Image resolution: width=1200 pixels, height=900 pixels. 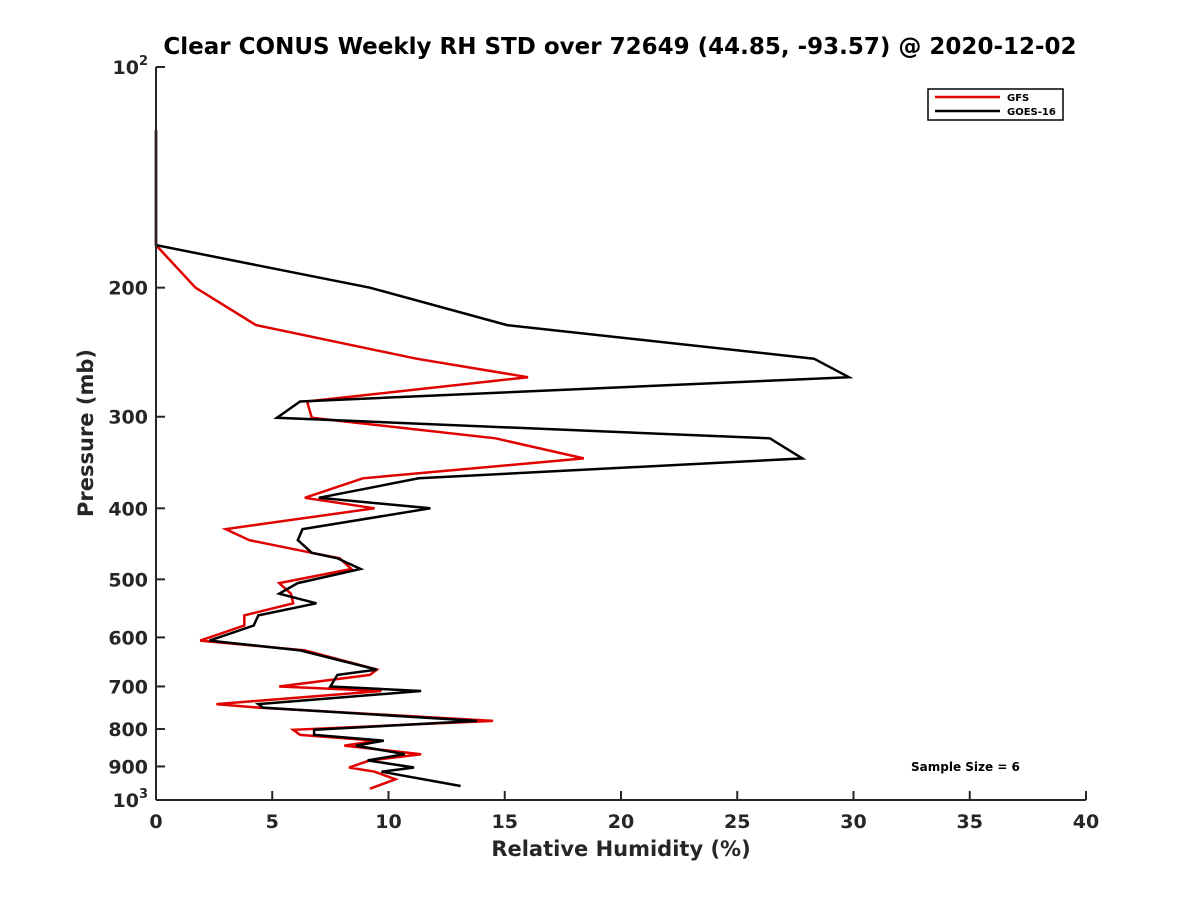 What do you see at coordinates (128, 687) in the screenshot?
I see `y-tick-label: 700` at bounding box center [128, 687].